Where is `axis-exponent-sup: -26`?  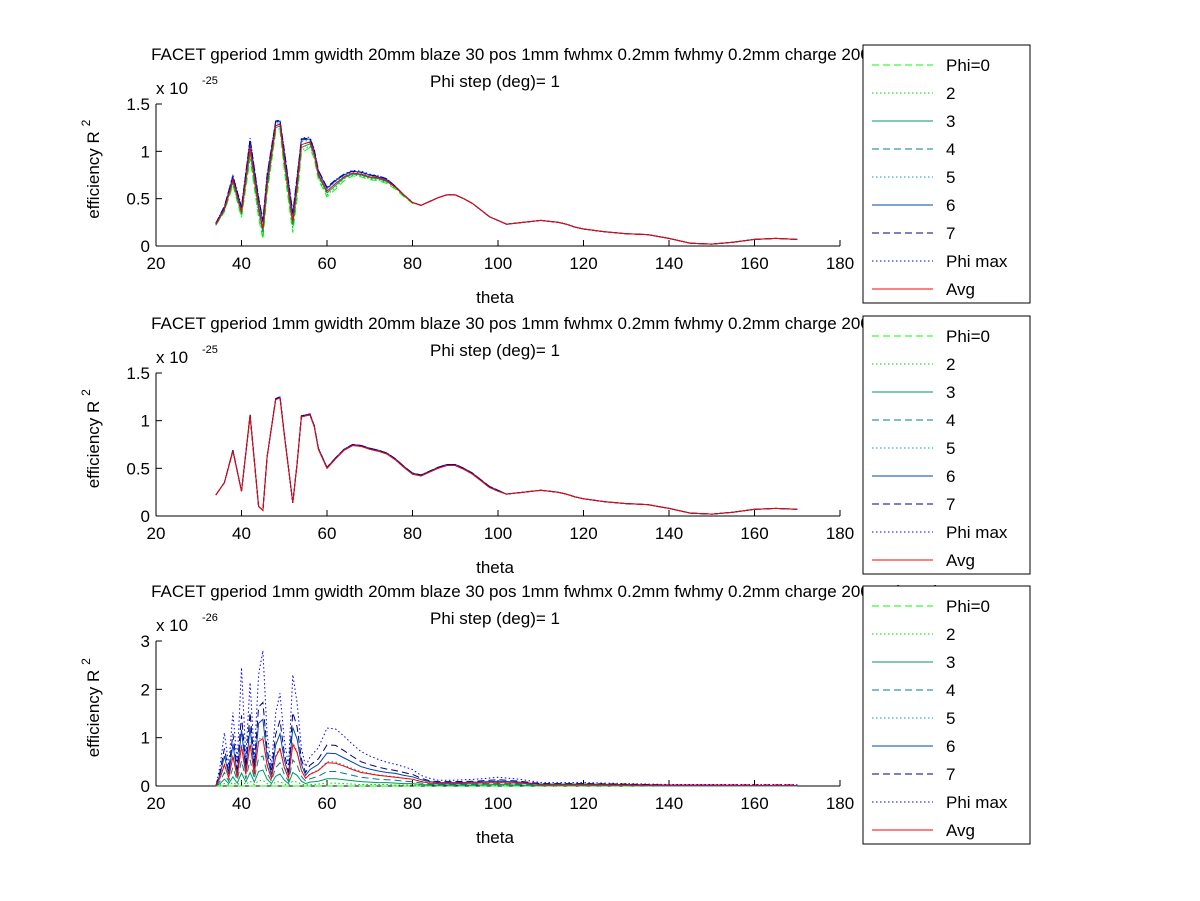
axis-exponent-sup: -26 is located at coordinates (210, 618).